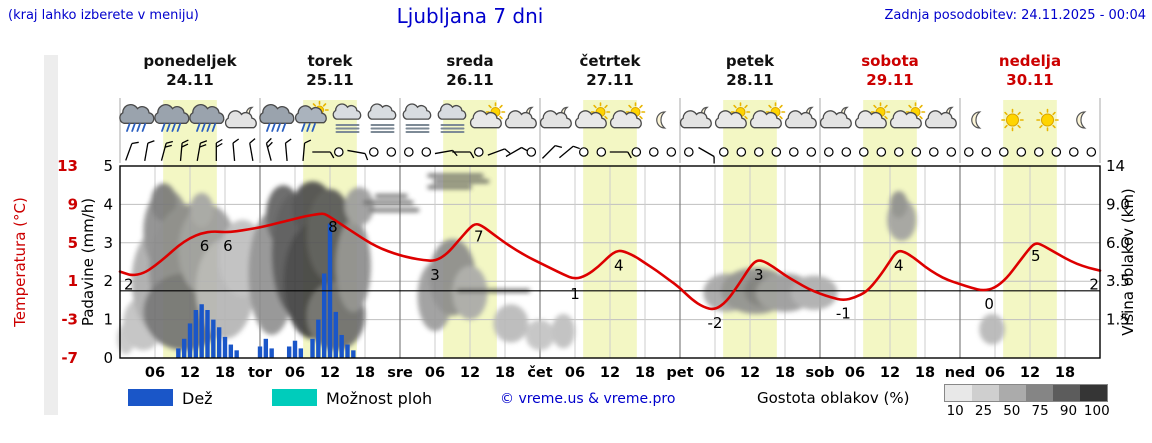 This screenshot has width=1152, height=443. What do you see at coordinates (51, 235) in the screenshot?
I see `left-gutter` at bounding box center [51, 235].